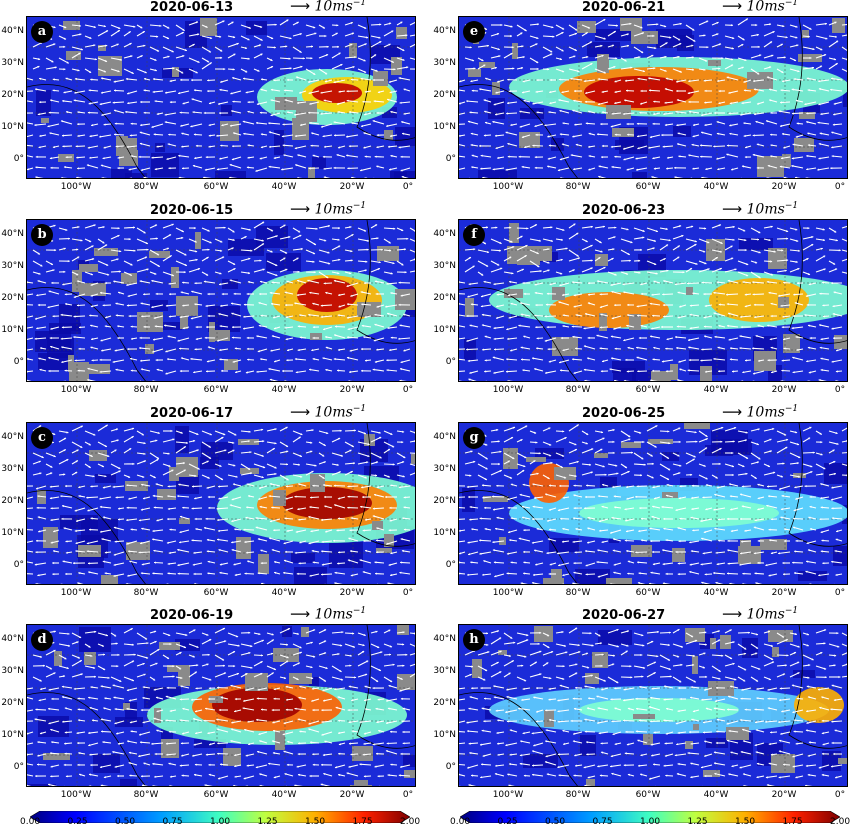 The width and height of the screenshot is (850, 828). Describe the element at coordinates (460, 822) in the screenshot. I see `colorbar-tick-label: 0.00` at that location.